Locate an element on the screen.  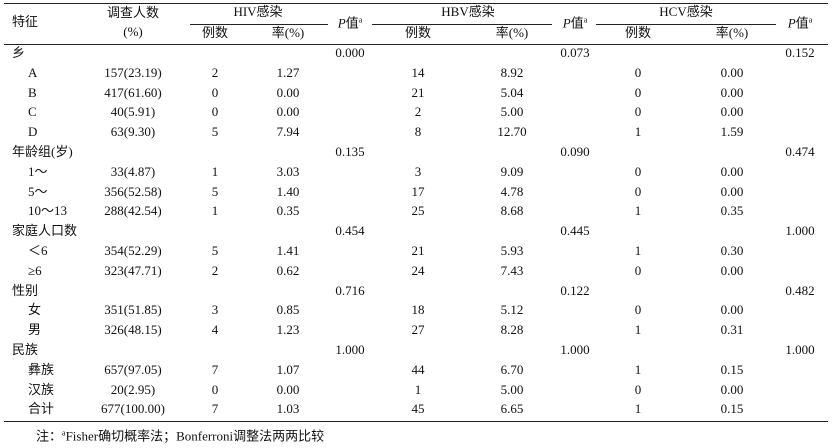
cell-value: 0.445 is located at coordinates (575, 231).